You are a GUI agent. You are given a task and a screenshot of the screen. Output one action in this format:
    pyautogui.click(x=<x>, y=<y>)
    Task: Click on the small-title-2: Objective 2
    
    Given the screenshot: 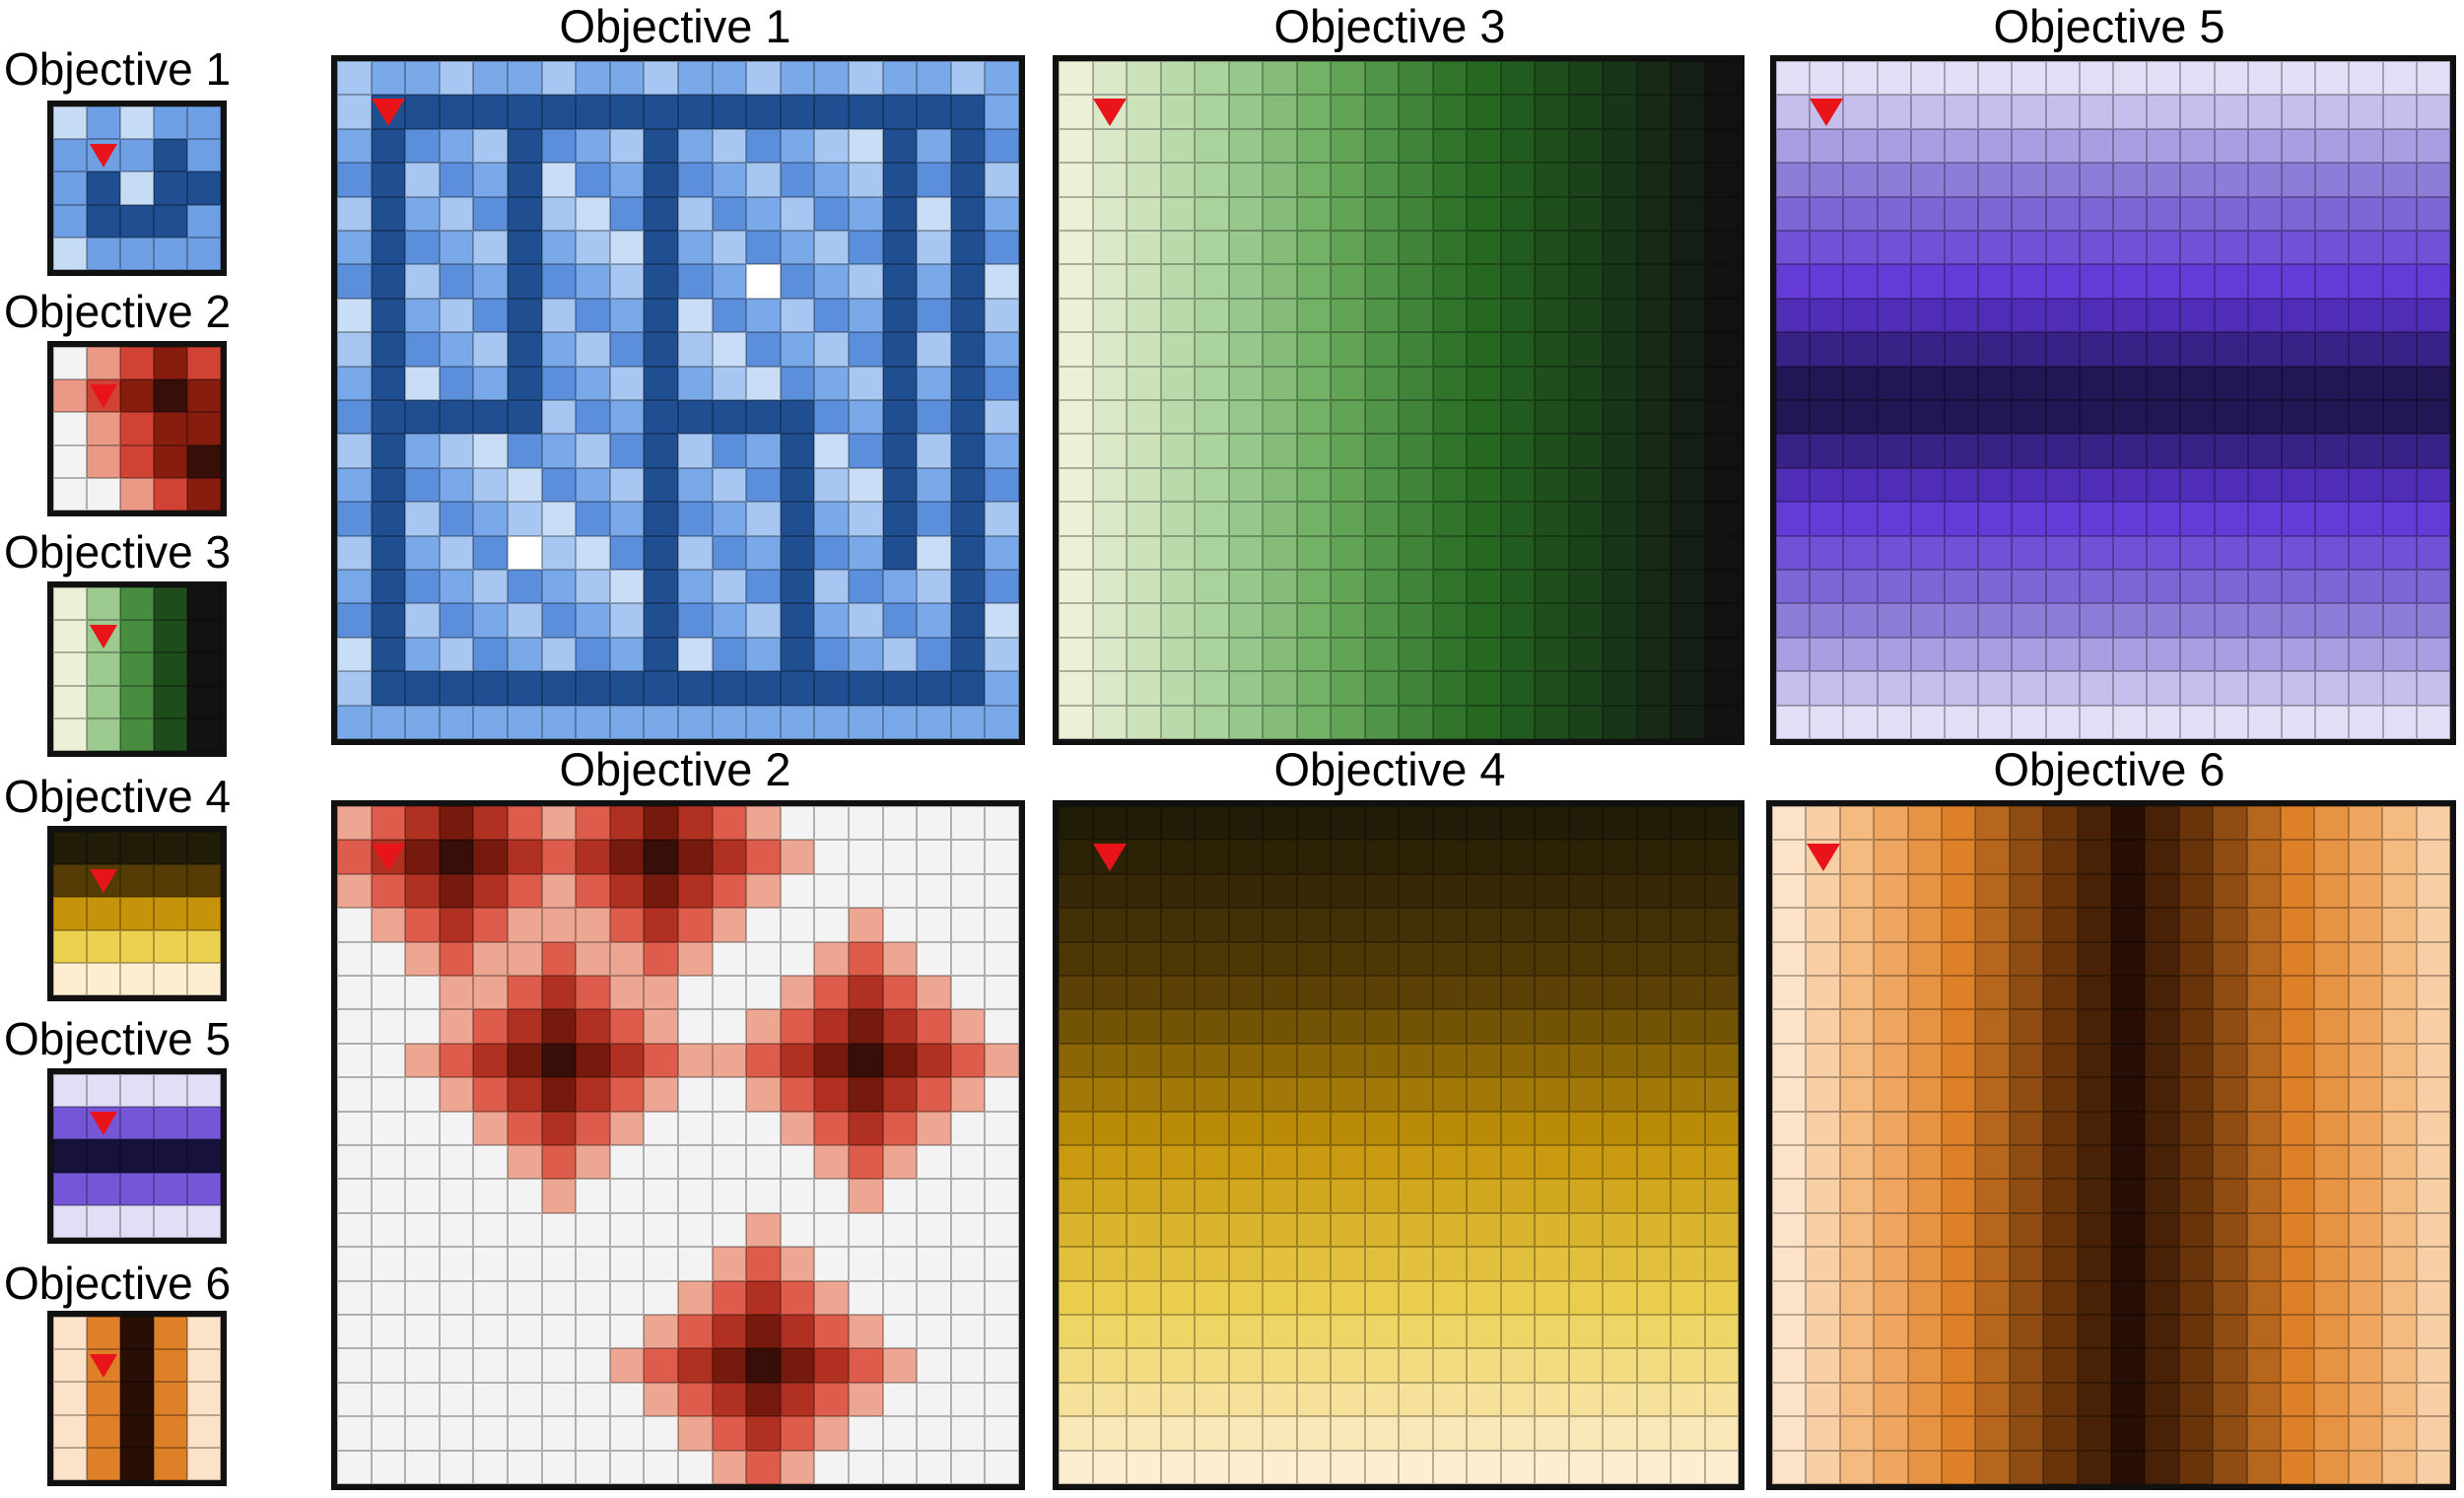 What is the action you would take?
    pyautogui.click(x=118, y=311)
    